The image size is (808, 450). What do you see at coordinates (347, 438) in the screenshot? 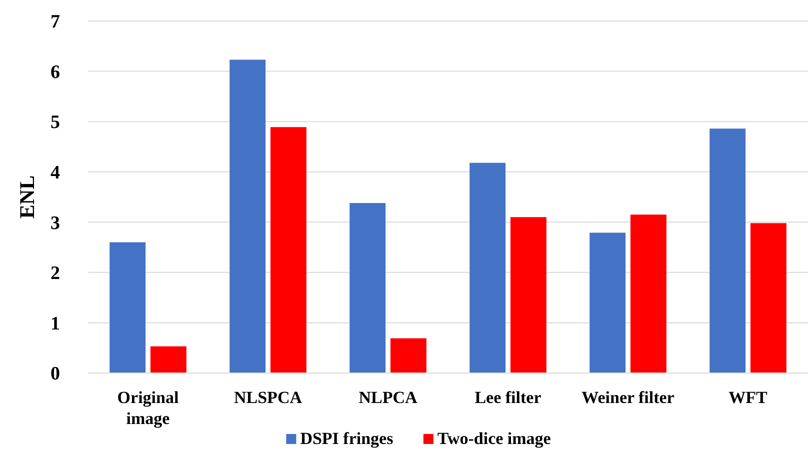
I see `legend-label: DSPI fringes` at bounding box center [347, 438].